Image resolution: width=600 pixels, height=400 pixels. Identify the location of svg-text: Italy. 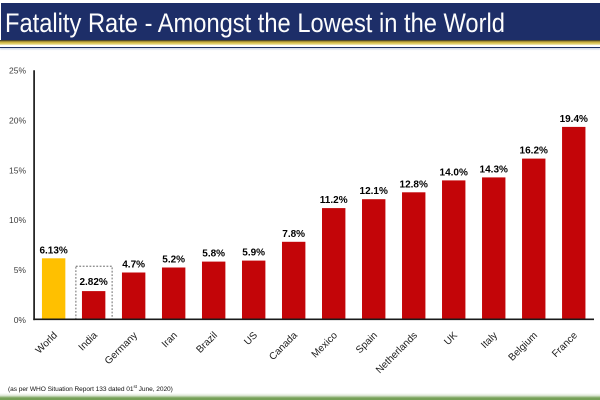
(489, 340).